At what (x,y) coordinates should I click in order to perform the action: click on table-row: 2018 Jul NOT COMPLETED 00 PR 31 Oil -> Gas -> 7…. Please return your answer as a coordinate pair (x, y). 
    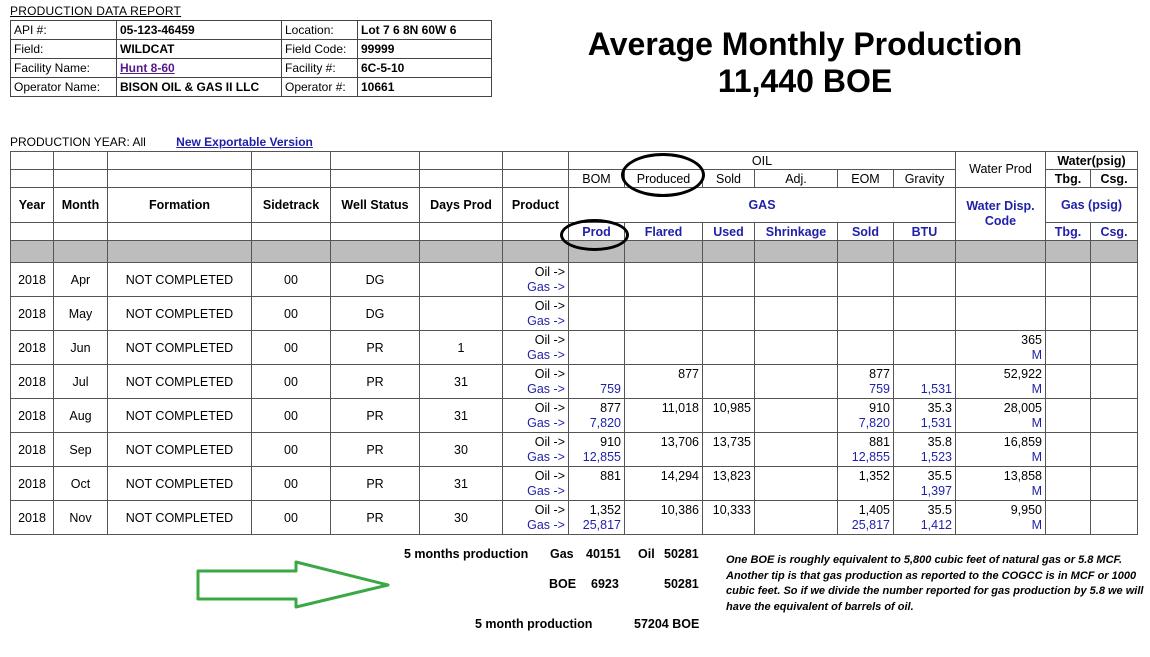
    Looking at the image, I should click on (574, 381).